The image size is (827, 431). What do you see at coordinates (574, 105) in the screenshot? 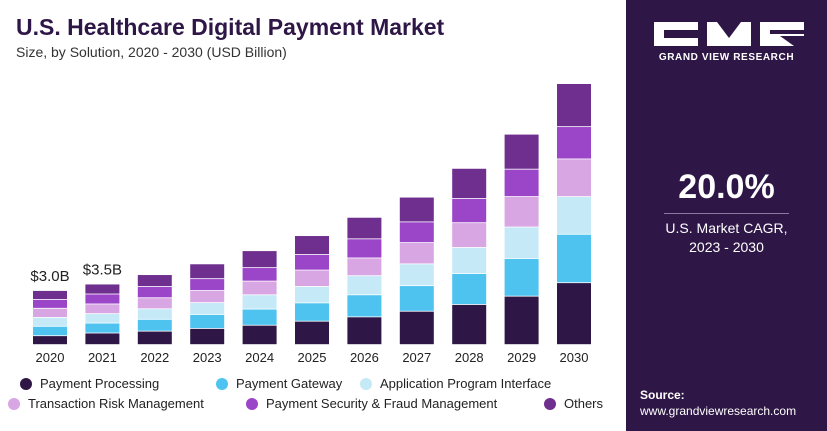
I see `bar-segment-2030-s5` at bounding box center [574, 105].